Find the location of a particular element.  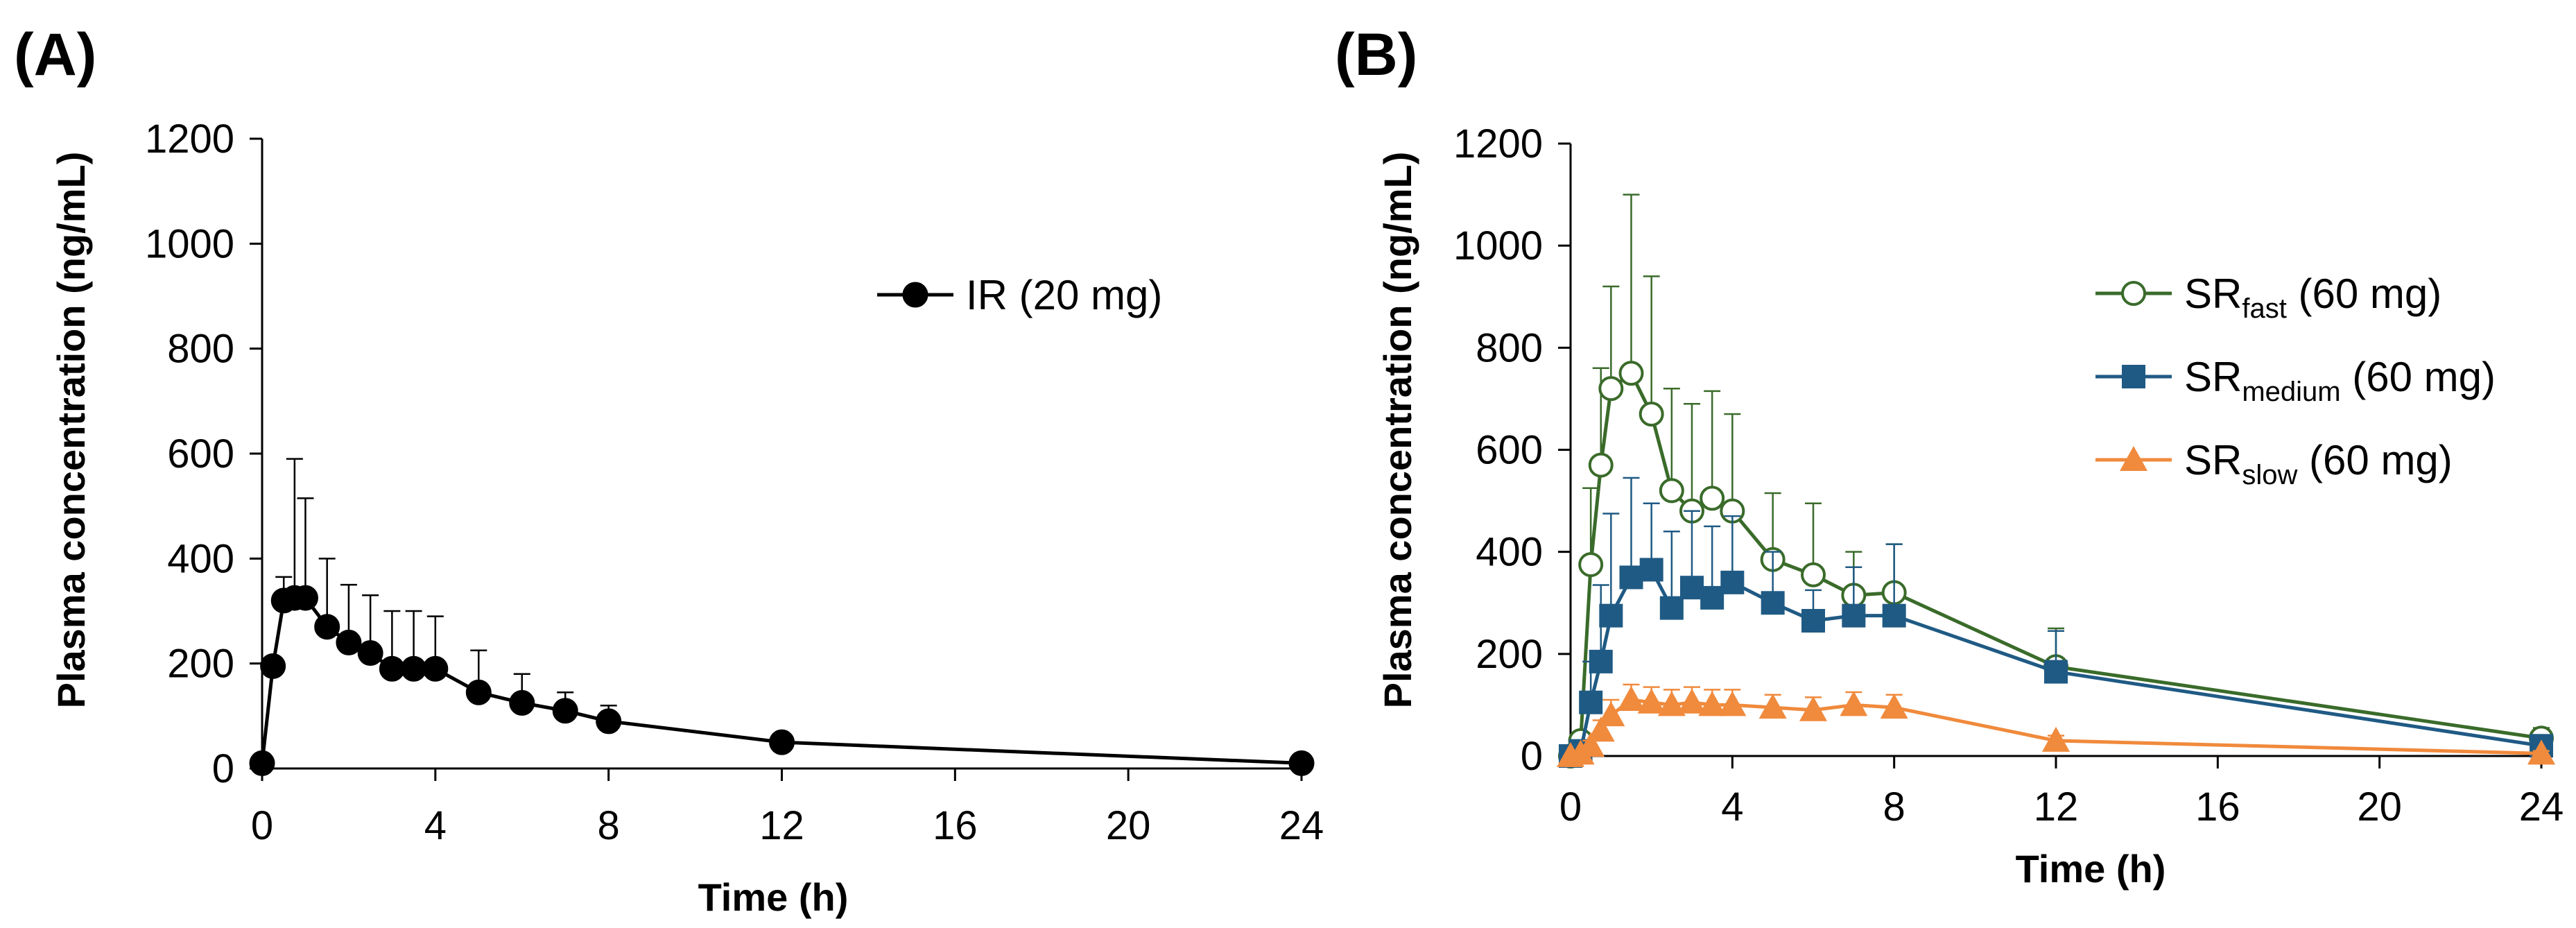

panel-a-y-axis-title-group: Plasma concentration (ng/mL) is located at coordinates (71, 431).